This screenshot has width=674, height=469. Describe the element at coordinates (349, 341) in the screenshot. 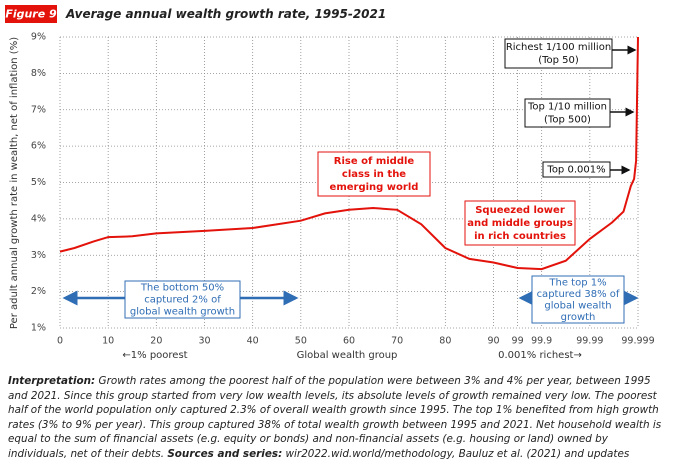

I see `x-tick-label: 60` at that location.